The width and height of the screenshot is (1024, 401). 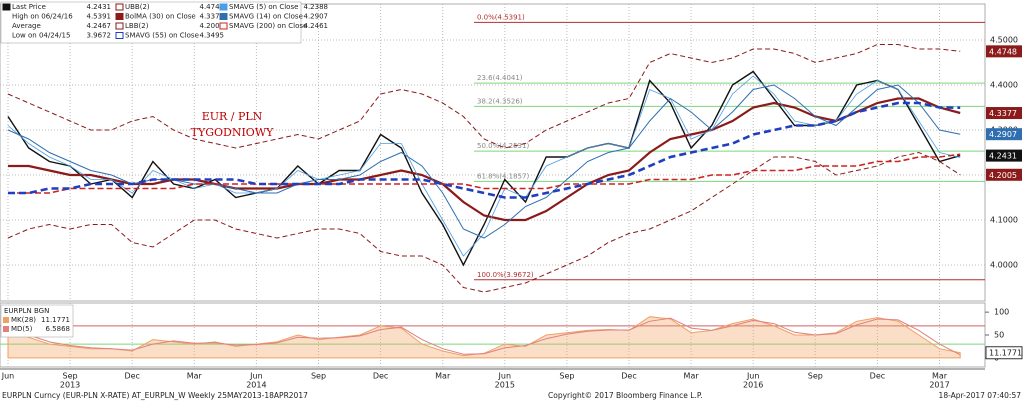 I want to click on price-tag-label: 4.2005, so click(x=1003, y=175).